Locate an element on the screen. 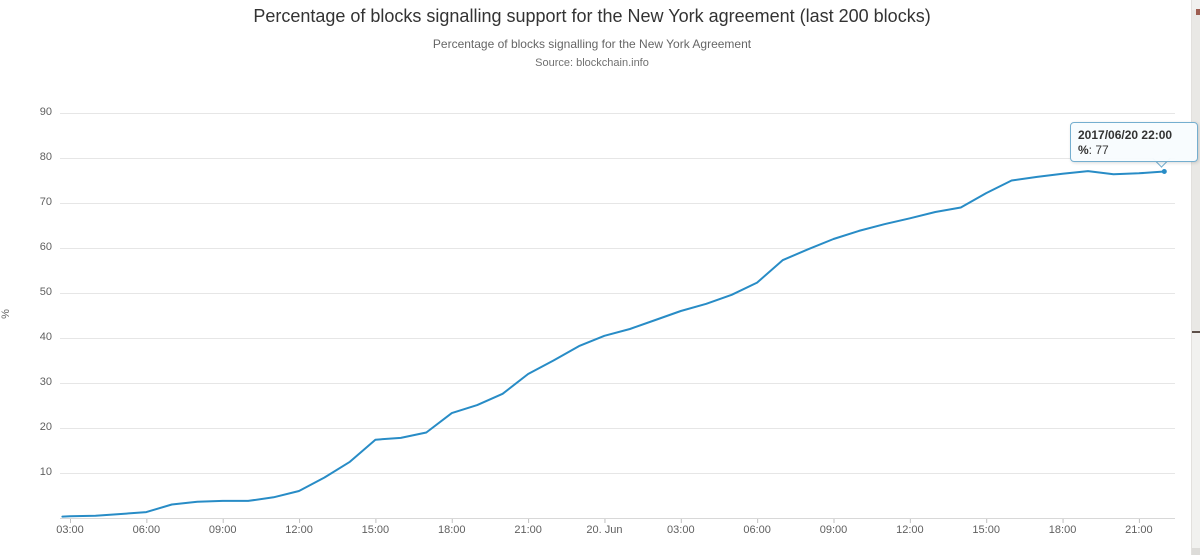 The height and width of the screenshot is (555, 1200). x-axis-label: 20. Jun is located at coordinates (604, 530).